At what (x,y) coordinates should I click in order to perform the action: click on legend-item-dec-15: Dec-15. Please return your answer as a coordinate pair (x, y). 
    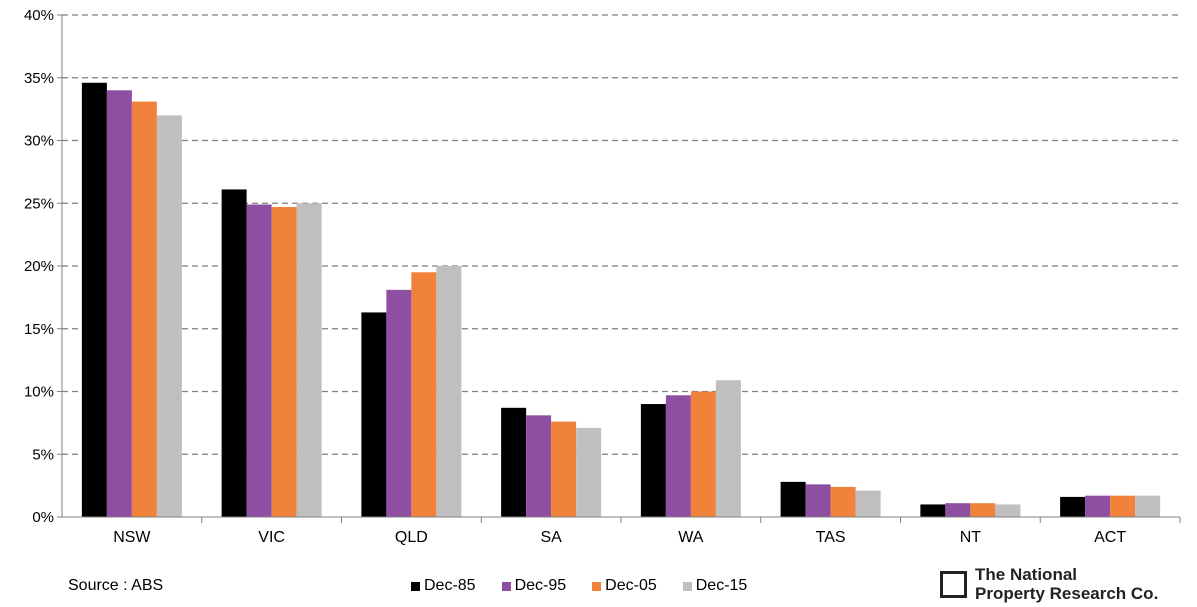
    Looking at the image, I should click on (715, 586).